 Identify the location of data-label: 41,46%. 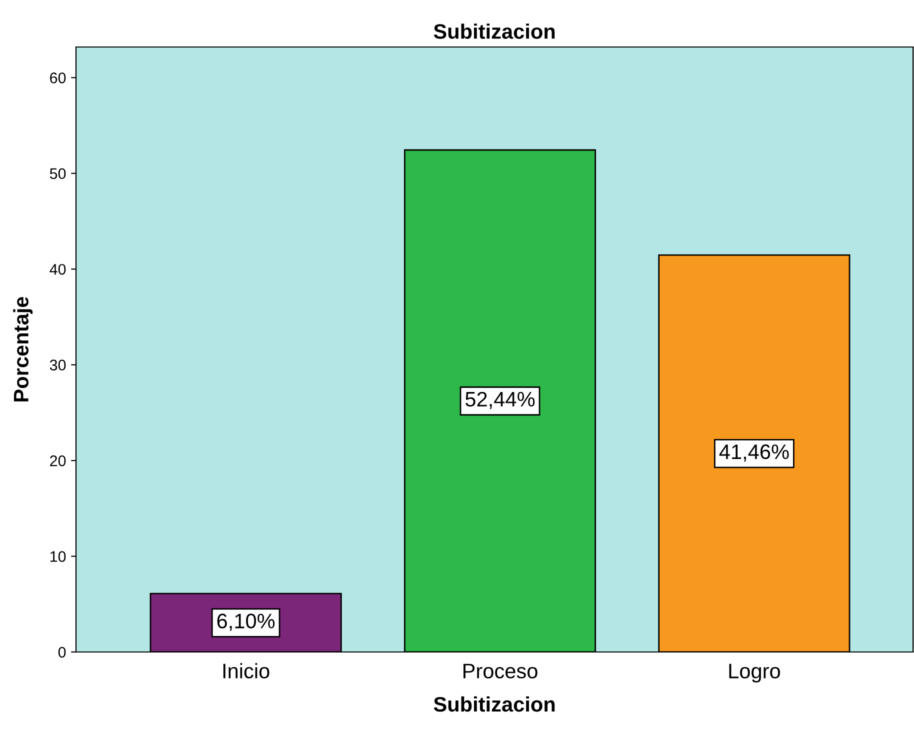
(754, 453).